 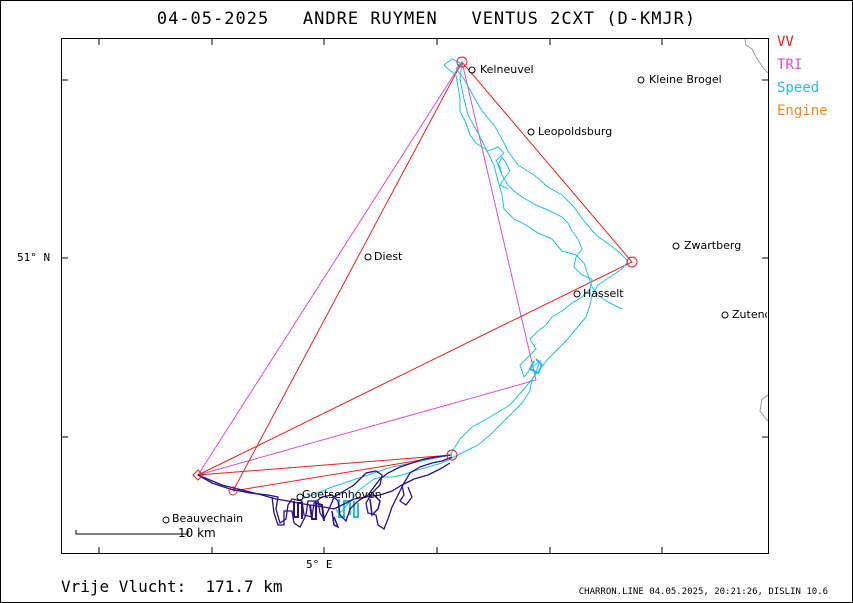 I want to click on low-speed-track-b, so click(x=362, y=493).